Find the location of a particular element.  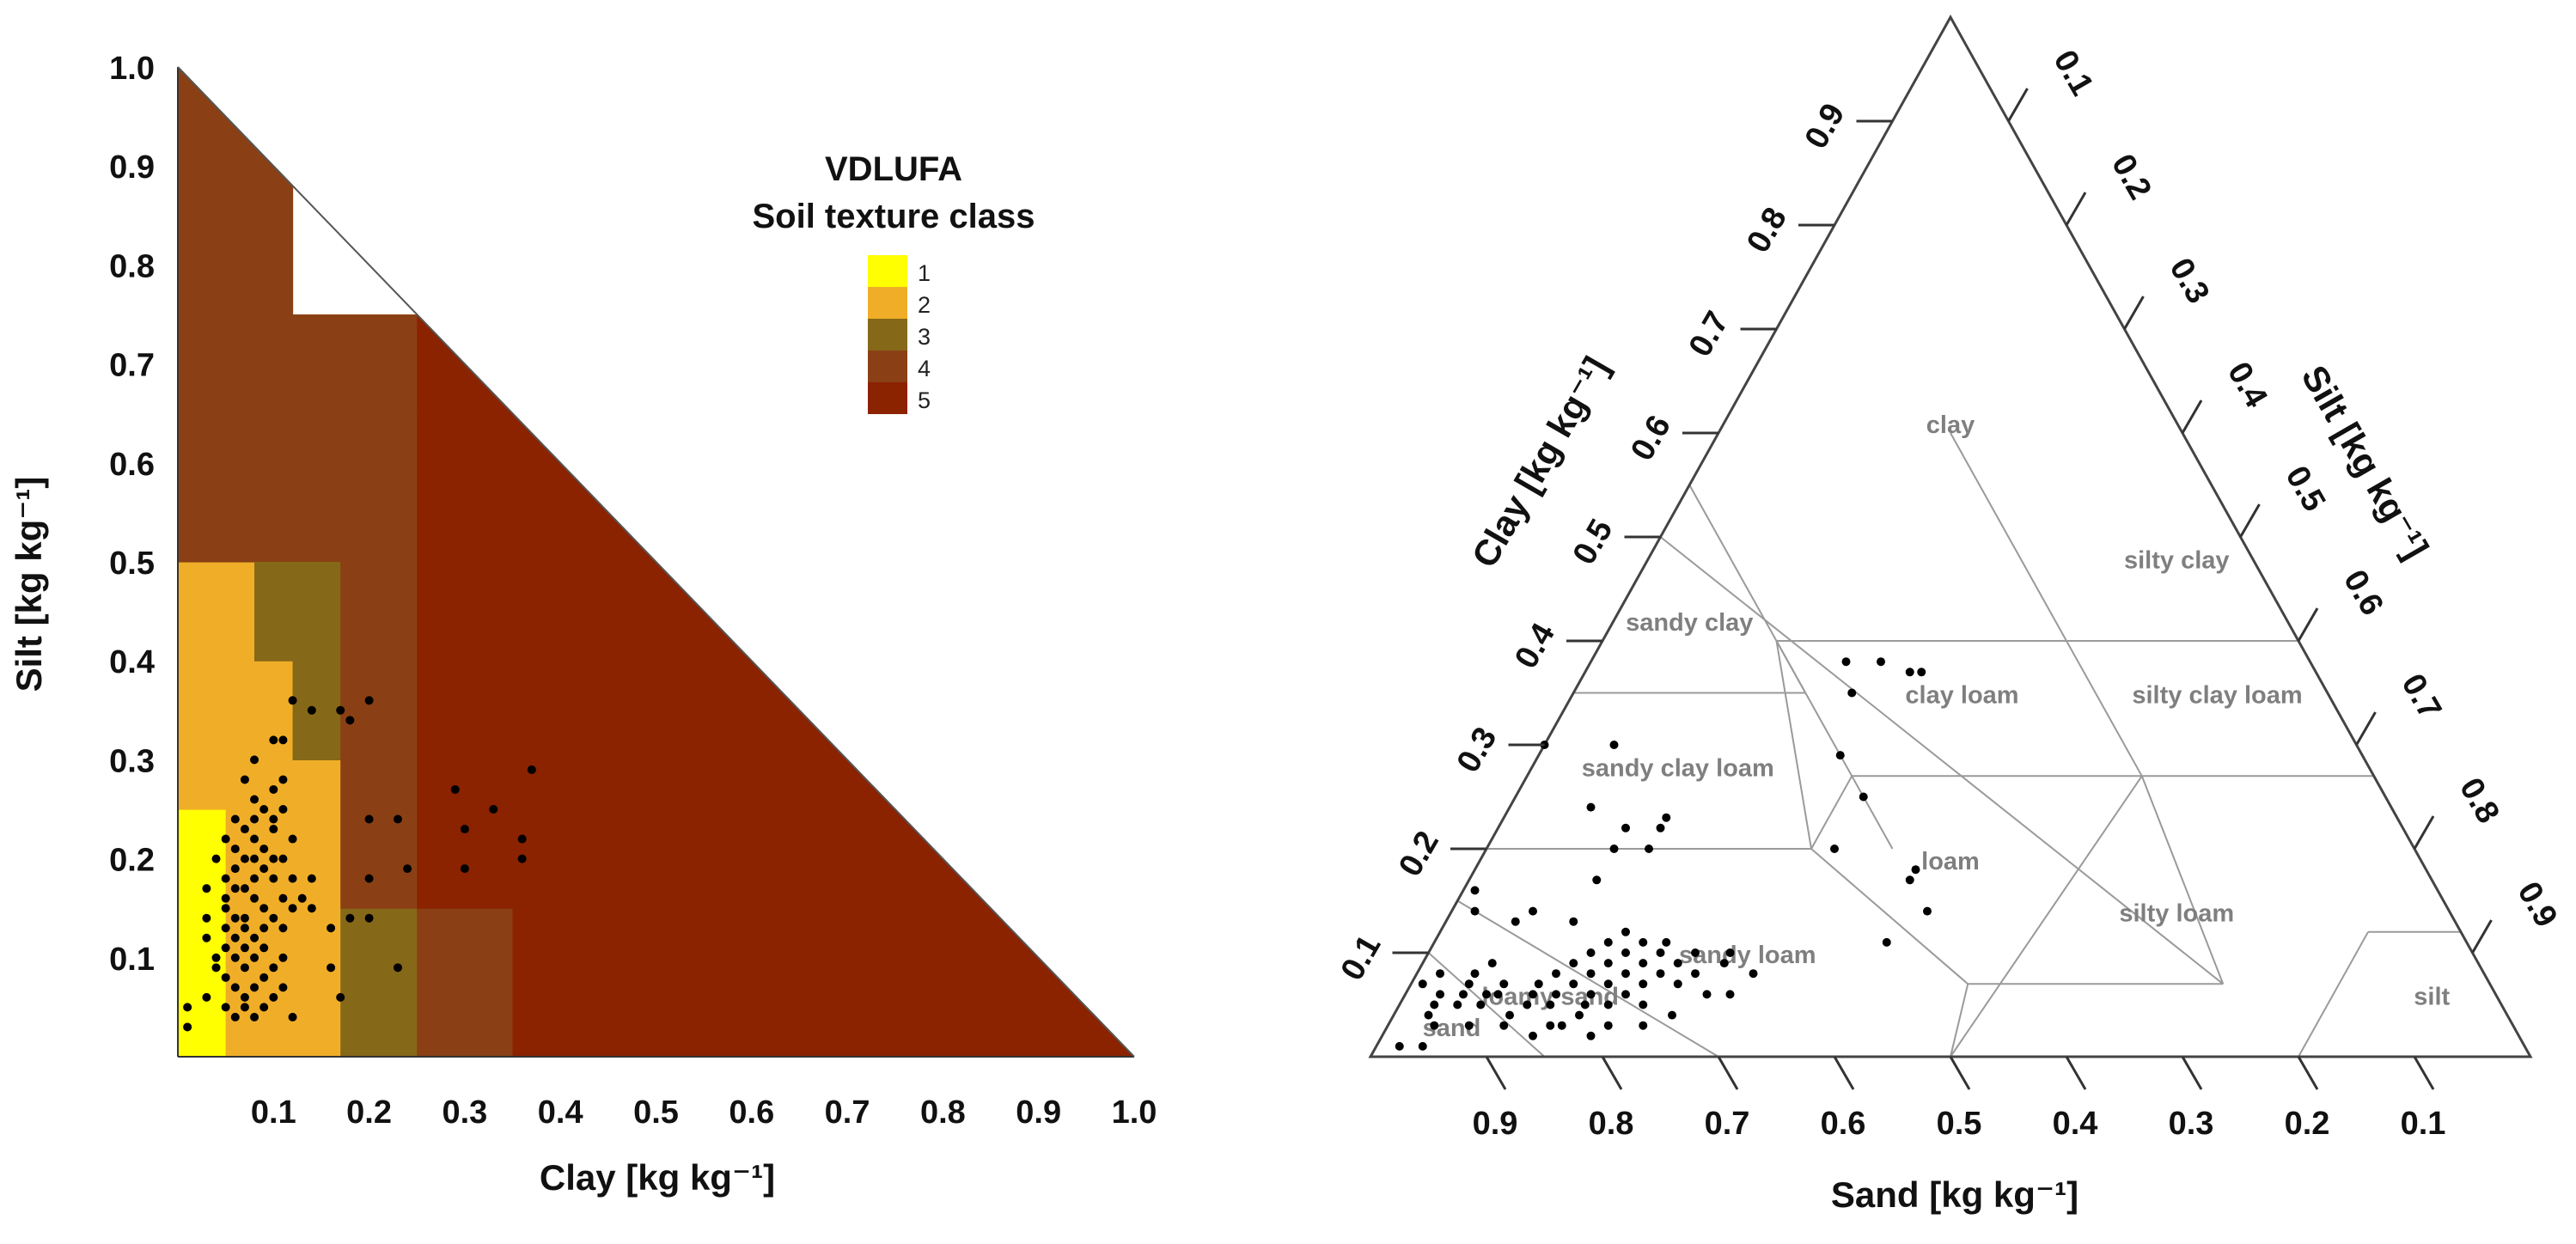

sand-tick-label: 0.5 is located at coordinates (1959, 1124).